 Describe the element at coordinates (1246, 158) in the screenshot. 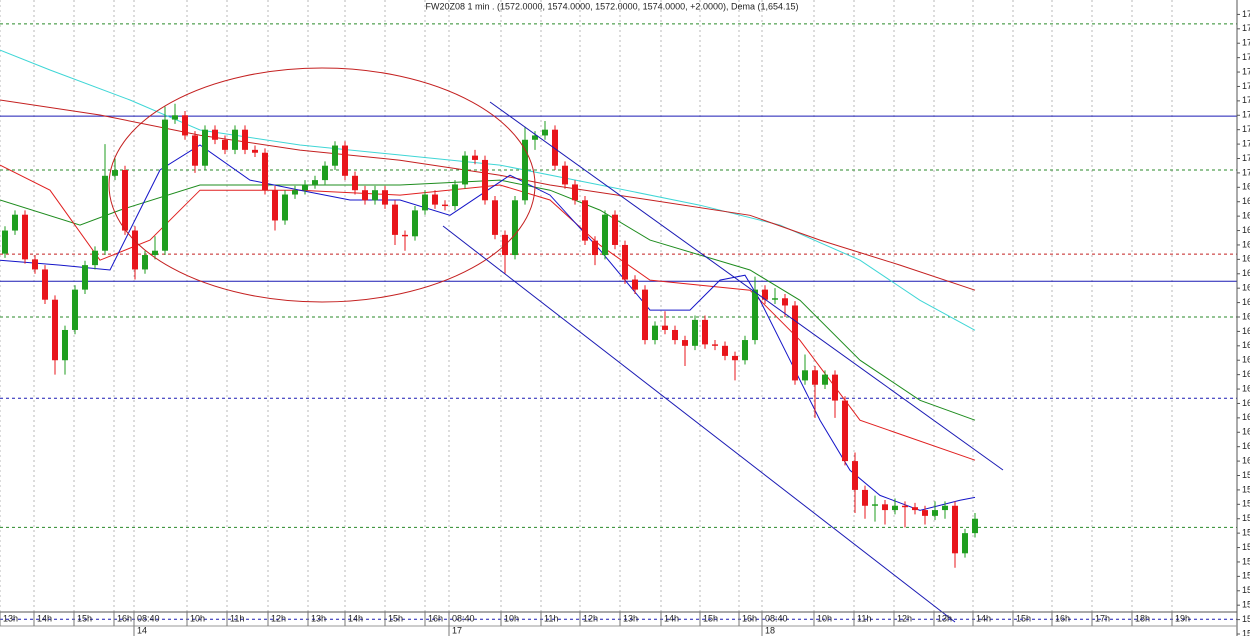

I see `y-tick-label: 1705` at that location.